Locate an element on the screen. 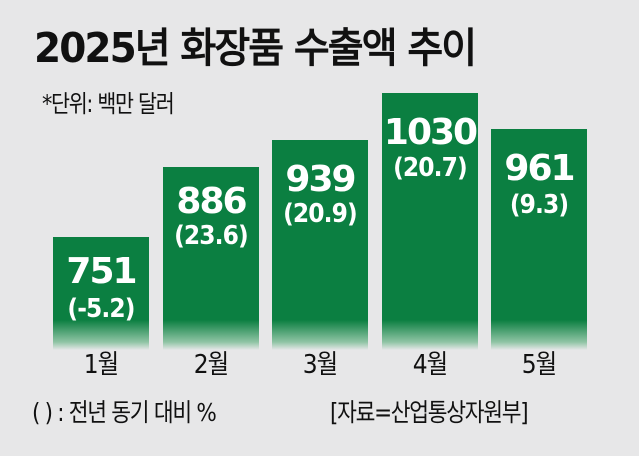  pct-label: (20.7) is located at coordinates (430, 168).